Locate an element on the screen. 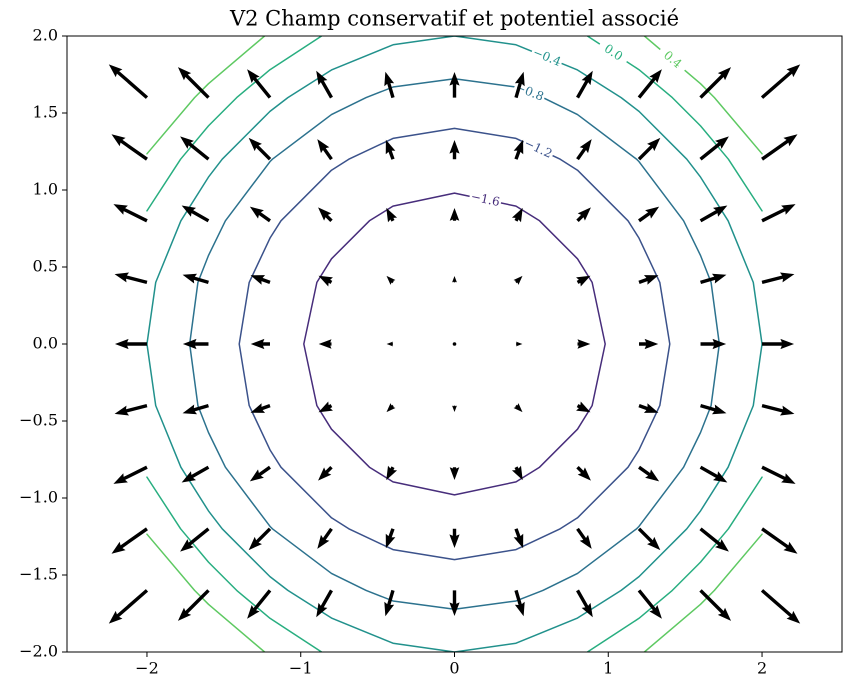  y-tick-label: −0.5 is located at coordinates (38, 420).